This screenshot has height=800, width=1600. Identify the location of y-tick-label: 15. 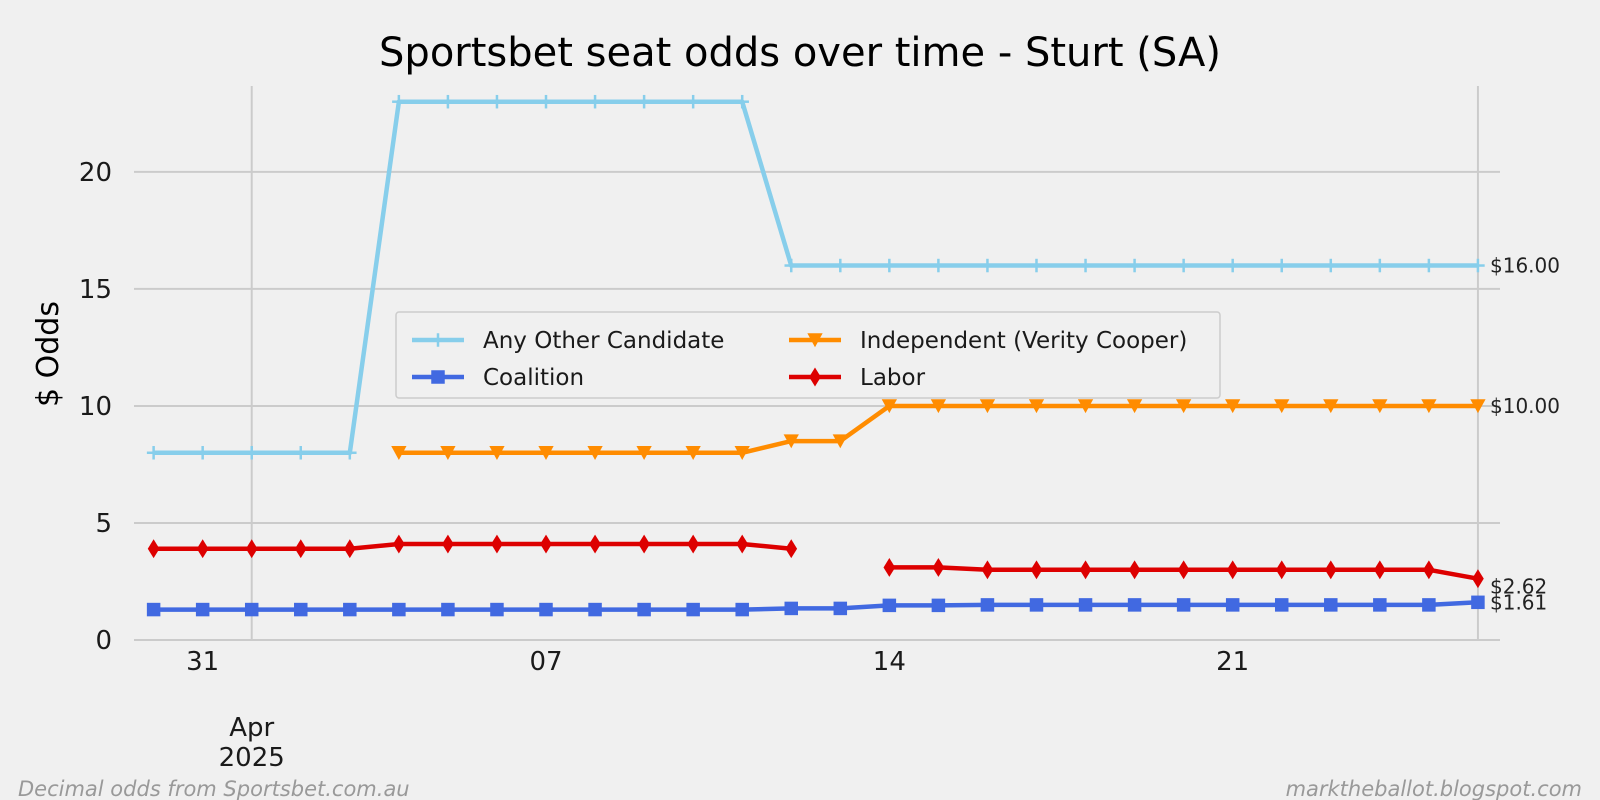
(95, 290).